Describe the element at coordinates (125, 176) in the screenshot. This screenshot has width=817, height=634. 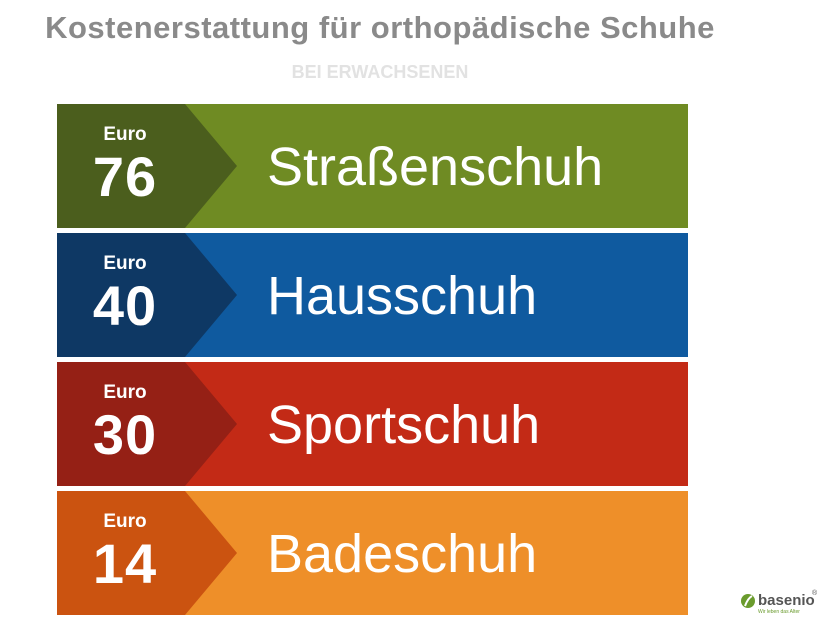
I see `item-amount: 76` at that location.